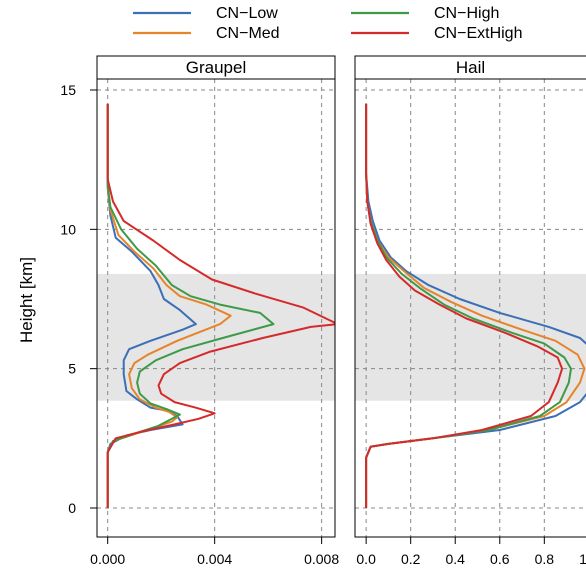 The image size is (586, 577). Describe the element at coordinates (26, 300) in the screenshot. I see `y-axis-title: Height [km]` at that location.